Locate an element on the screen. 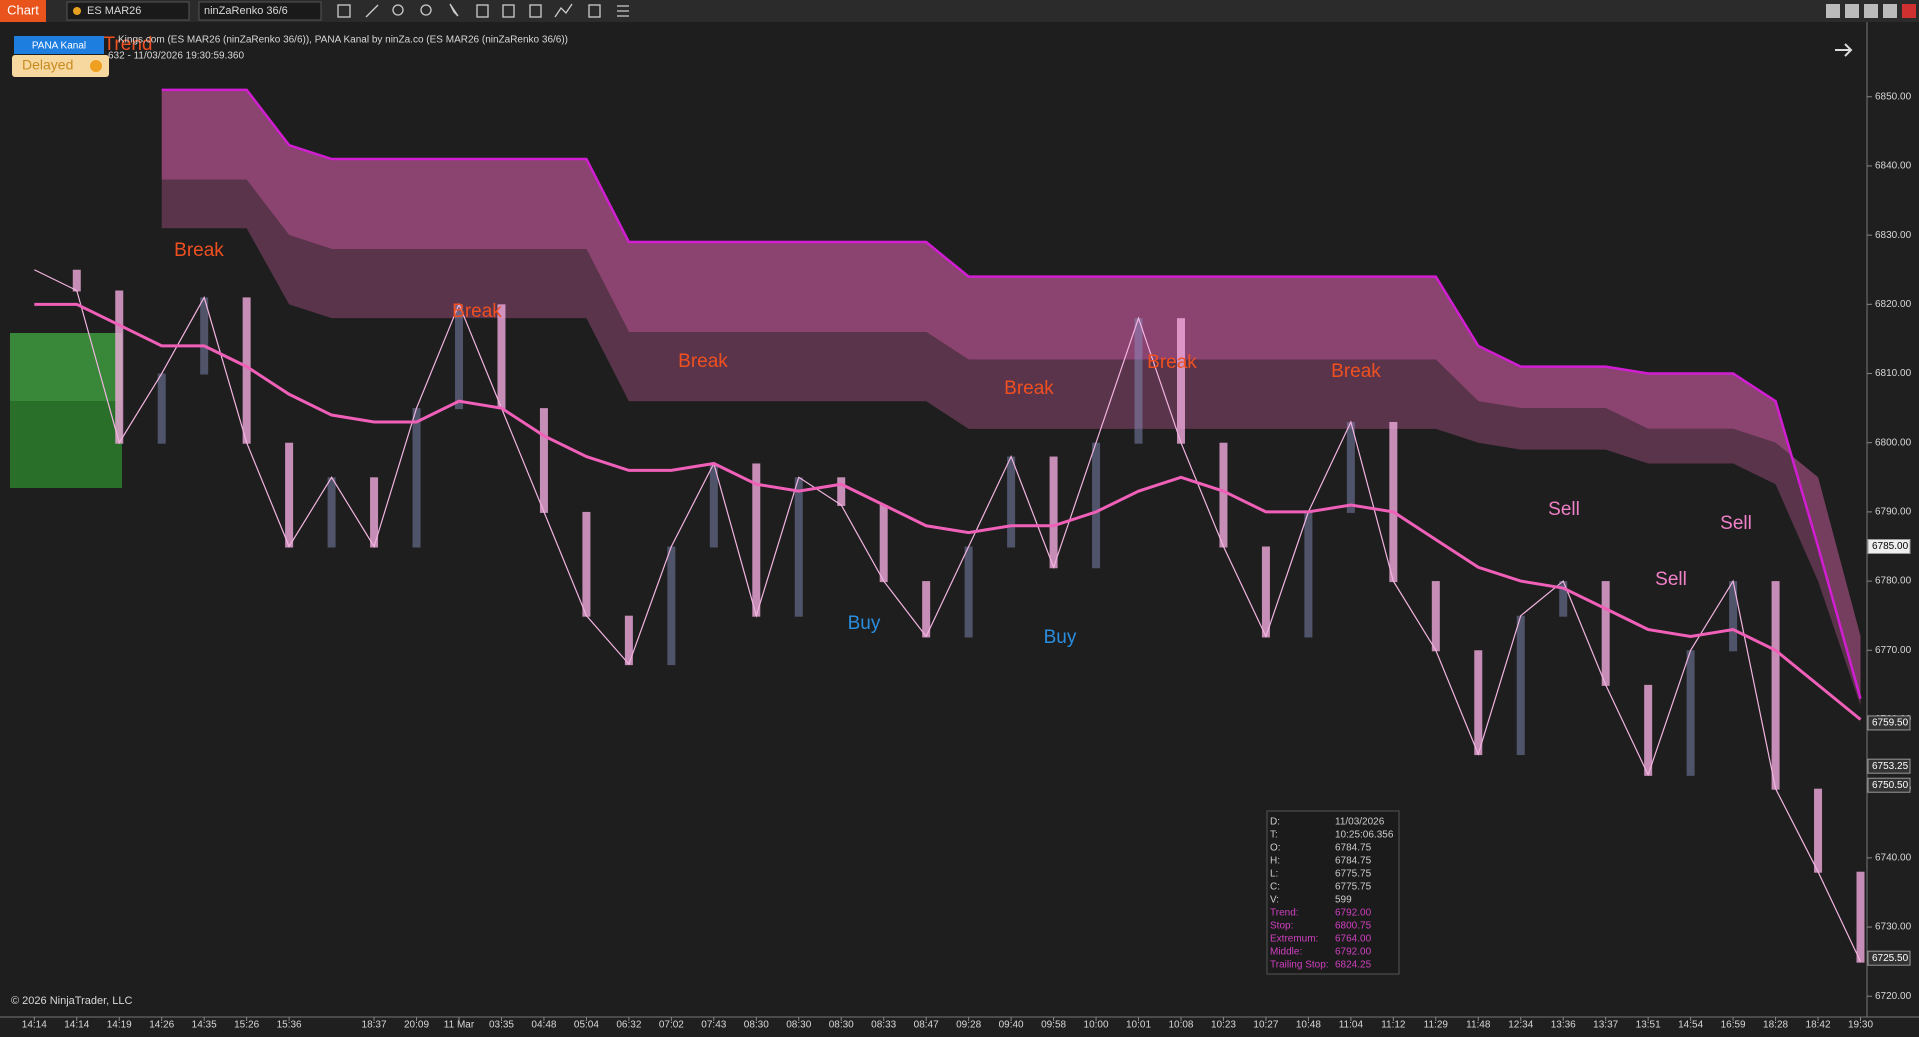 The image size is (1919, 1037). x-tick-label: 19:30 is located at coordinates (1860, 1025).